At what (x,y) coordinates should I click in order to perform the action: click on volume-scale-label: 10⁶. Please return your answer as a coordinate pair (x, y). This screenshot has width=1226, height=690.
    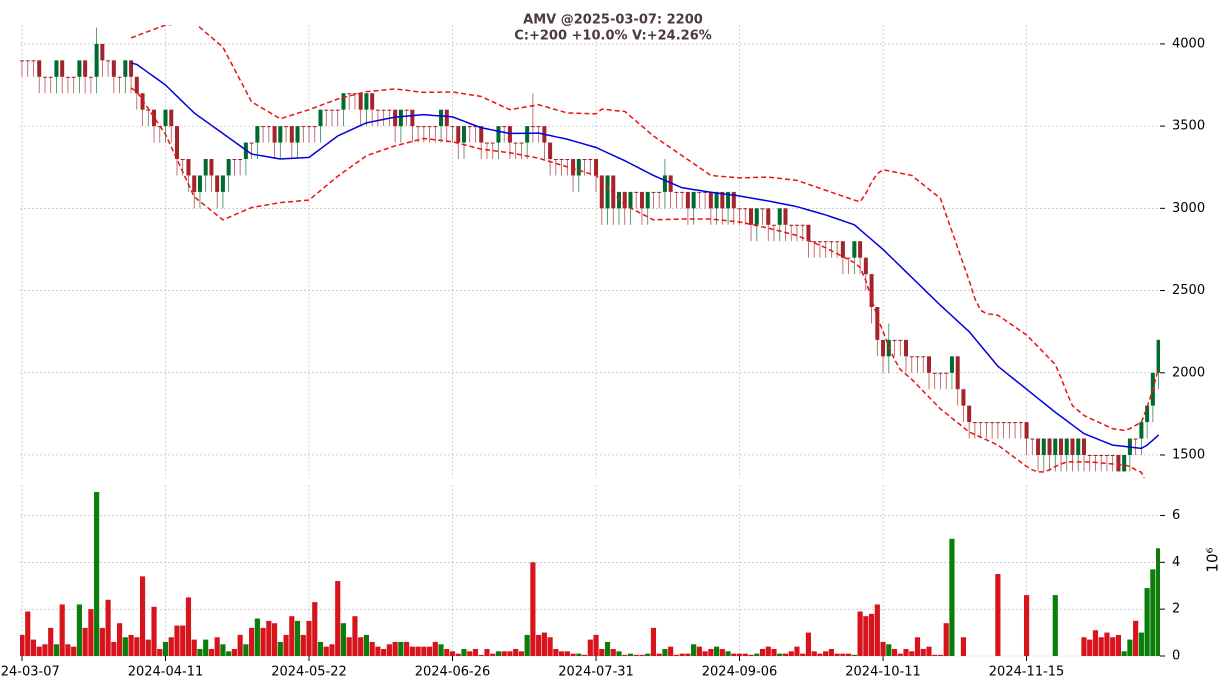
    Looking at the image, I should click on (1213, 559).